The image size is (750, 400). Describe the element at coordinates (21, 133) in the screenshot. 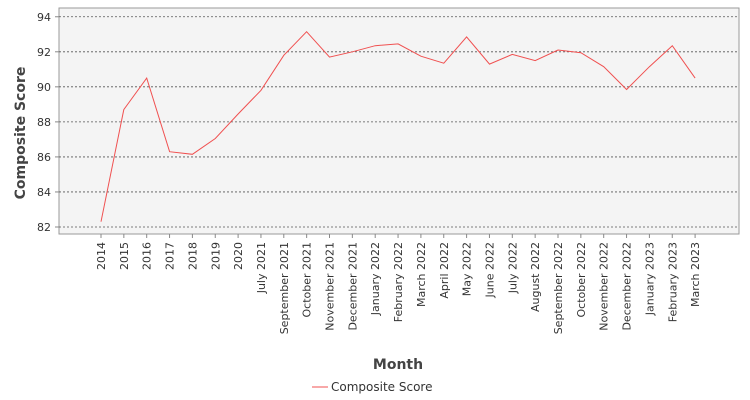

I see `y-axis-title: Composite Score` at that location.